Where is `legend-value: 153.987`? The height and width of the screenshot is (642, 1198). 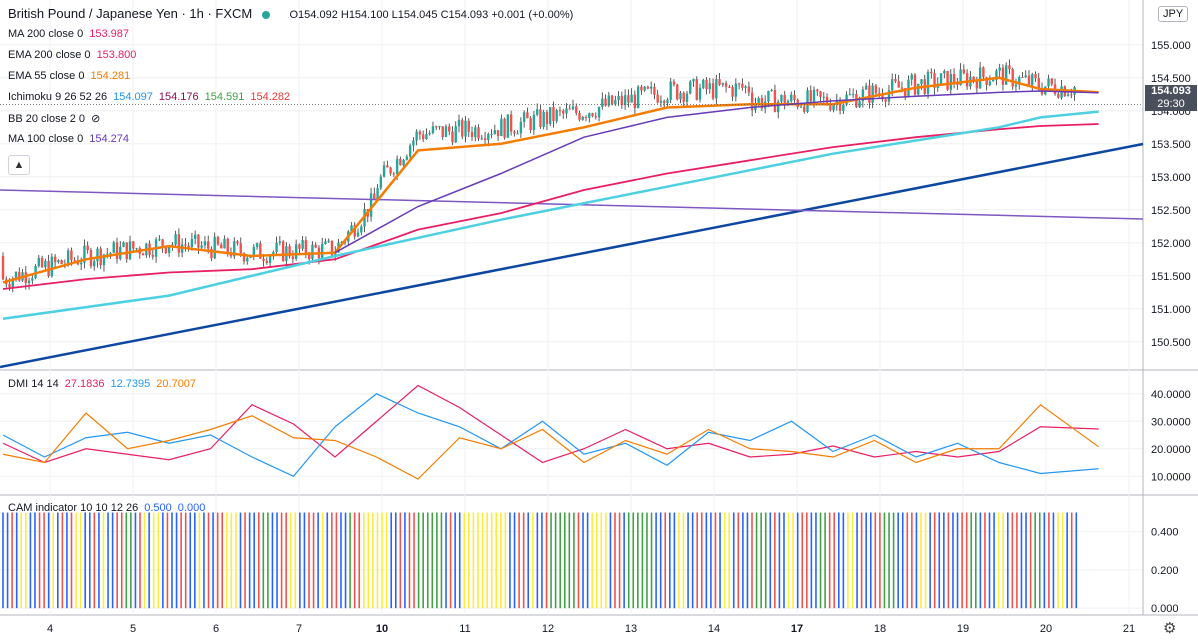
legend-value: 153.987 is located at coordinates (109, 34).